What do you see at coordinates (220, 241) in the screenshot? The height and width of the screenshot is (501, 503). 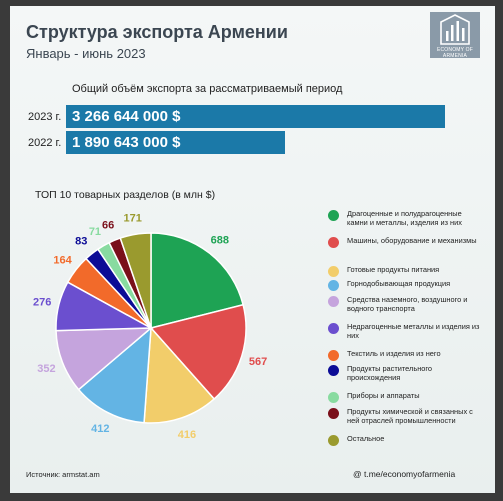 I see `pie-value-label: 688` at bounding box center [220, 241].